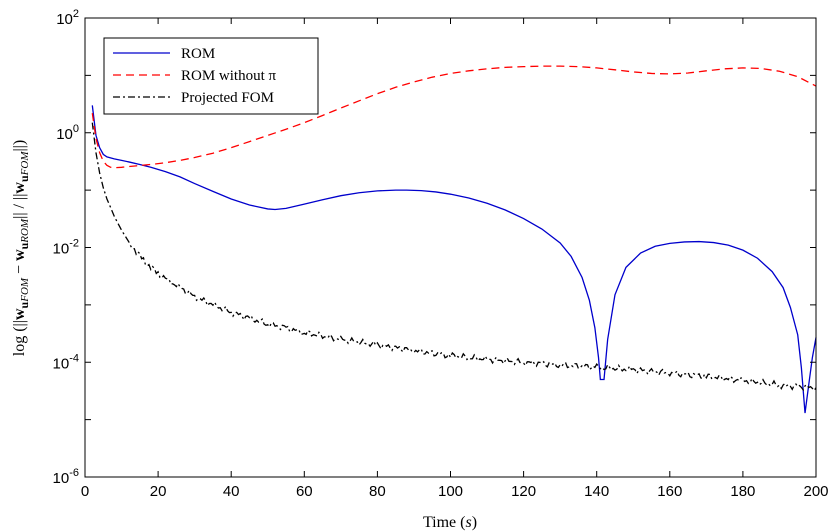  Describe the element at coordinates (67, 133) in the screenshot. I see `y-tick-label: 10⁰` at that location.